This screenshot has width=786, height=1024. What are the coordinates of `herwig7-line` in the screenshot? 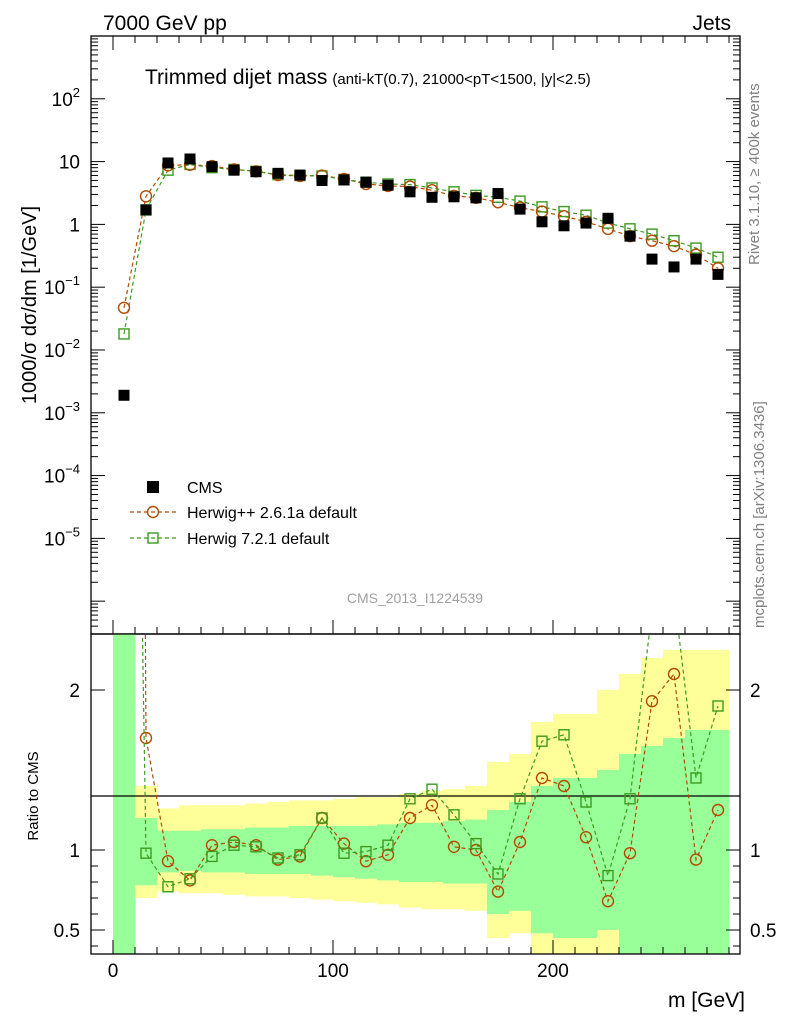 It's located at (421, 249).